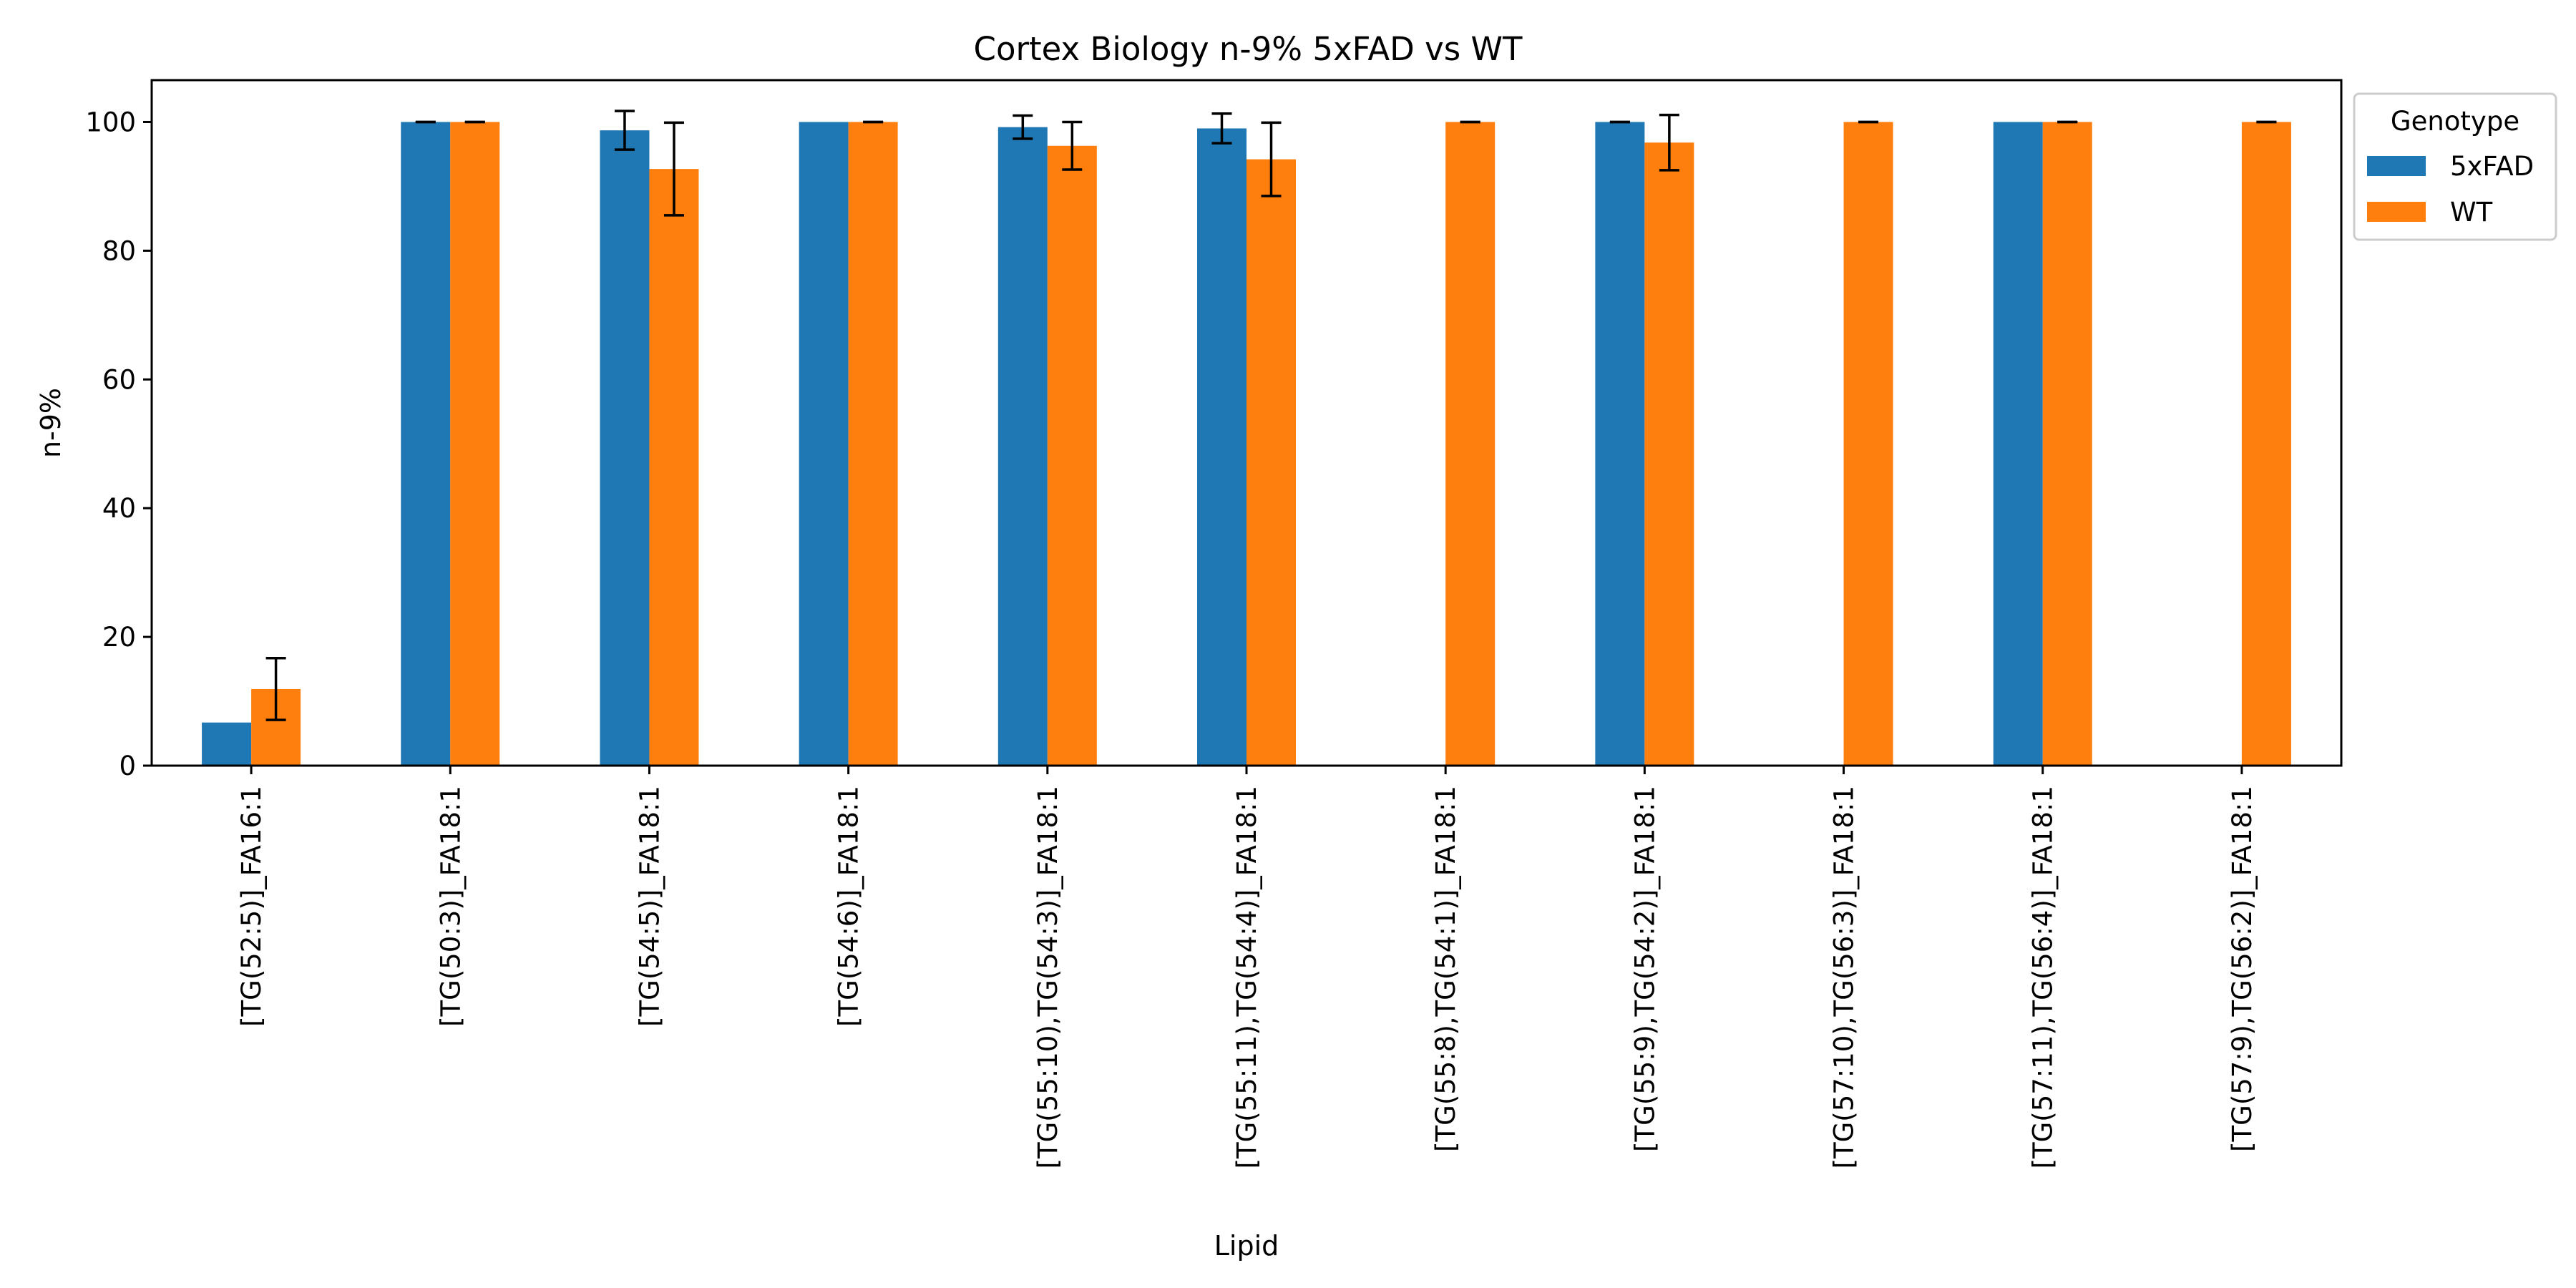 Image resolution: width=2576 pixels, height=1288 pixels. I want to click on legend-label-5xfad: 5xFAD, so click(2492, 166).